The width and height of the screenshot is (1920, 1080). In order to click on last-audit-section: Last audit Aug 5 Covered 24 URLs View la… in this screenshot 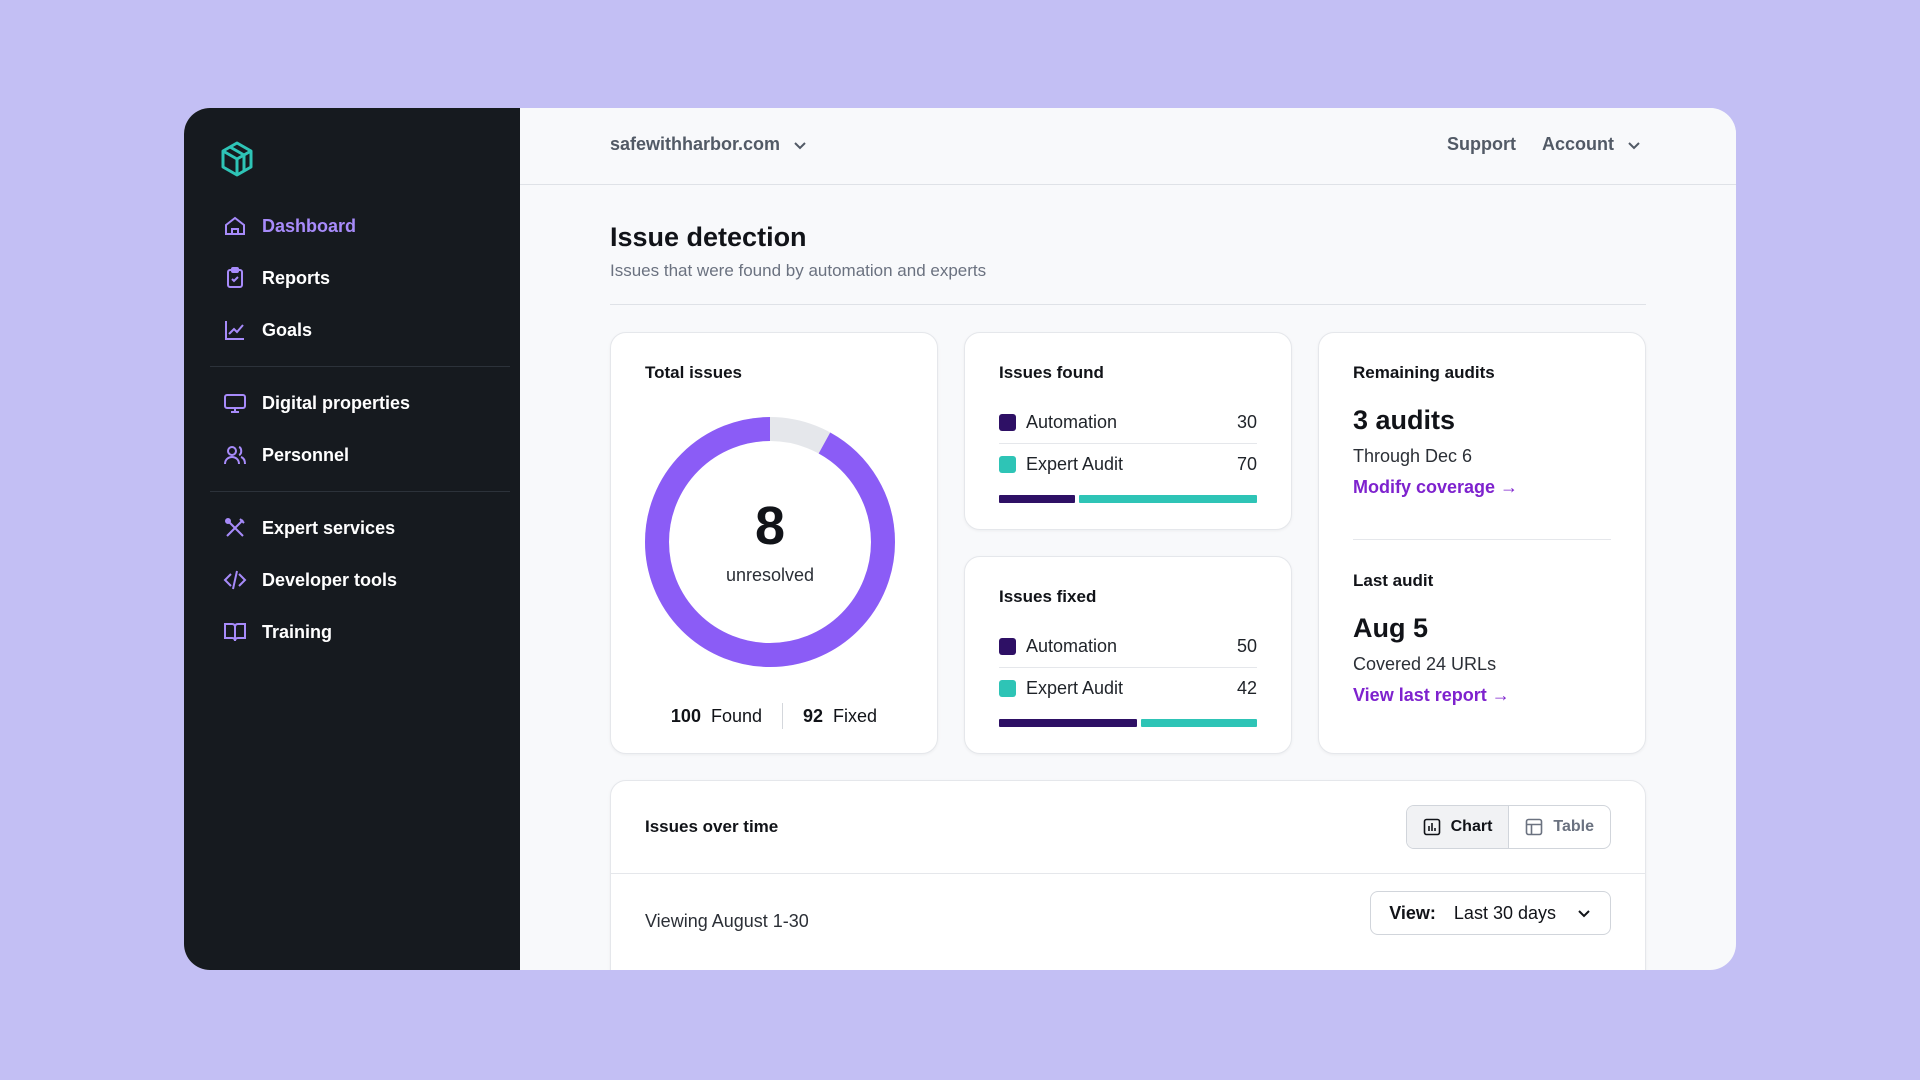, I will do `click(1482, 638)`.